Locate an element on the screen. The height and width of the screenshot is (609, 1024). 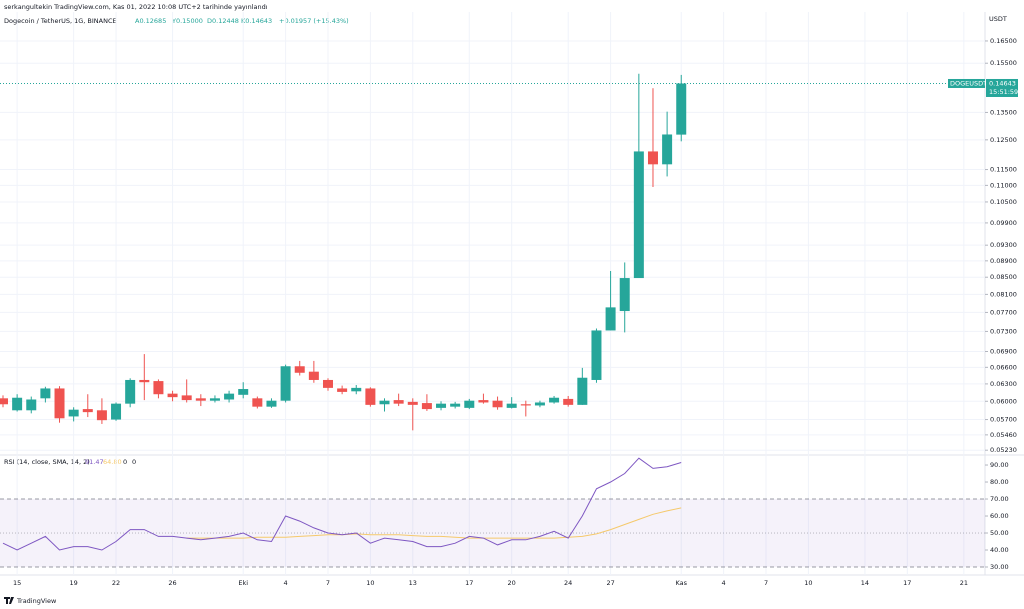
y-tick-label: 0.11000 is located at coordinates (1003, 185).